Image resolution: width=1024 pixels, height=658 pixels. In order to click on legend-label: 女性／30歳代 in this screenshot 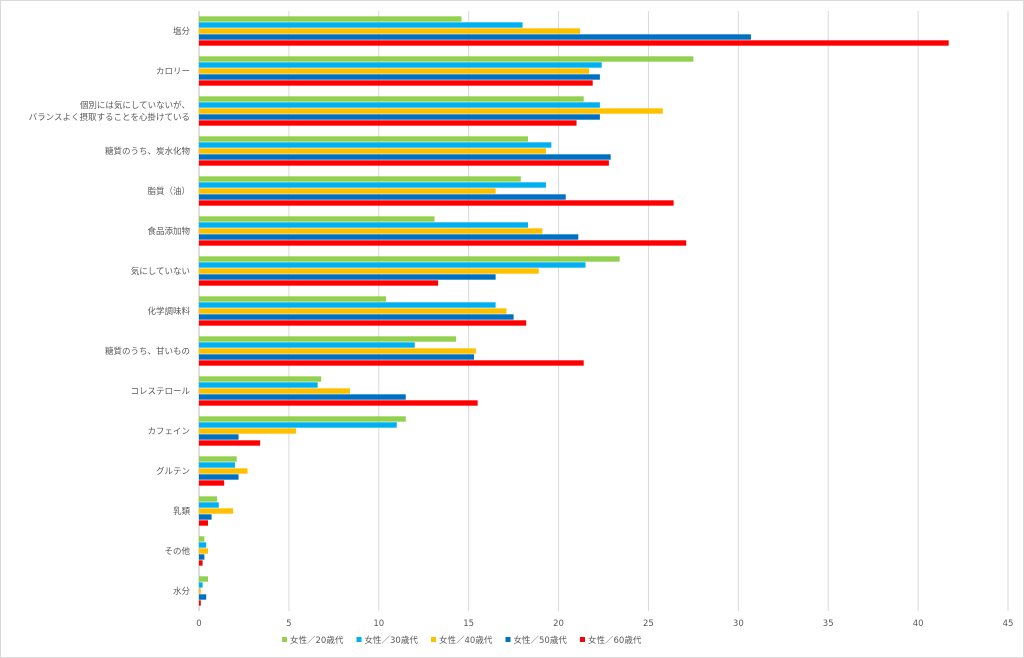, I will do `click(392, 640)`.